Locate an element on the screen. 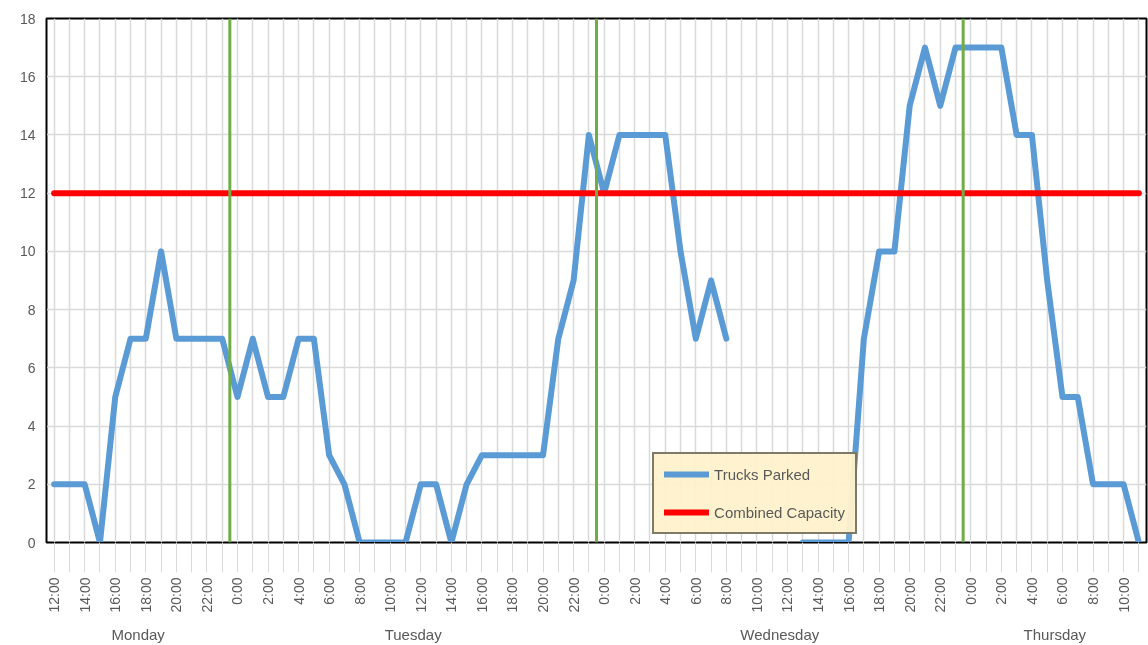 Image resolution: width=1148 pixels, height=645 pixels. y-tick-label: 2 is located at coordinates (31, 484).